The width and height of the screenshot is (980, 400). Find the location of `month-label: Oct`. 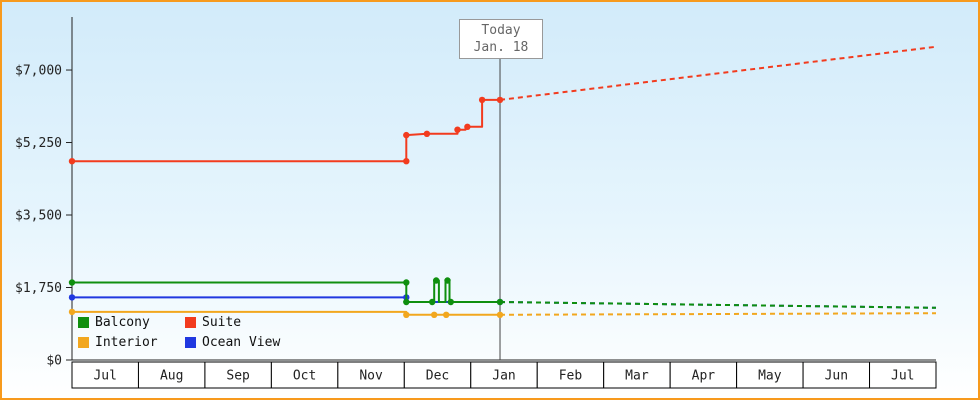

month-label: Oct is located at coordinates (304, 376).